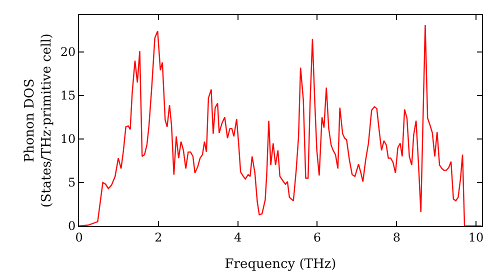 Image resolution: width=500 pixels, height=280 pixels. I want to click on x-axis-title: Frequency (THz), so click(280, 264).